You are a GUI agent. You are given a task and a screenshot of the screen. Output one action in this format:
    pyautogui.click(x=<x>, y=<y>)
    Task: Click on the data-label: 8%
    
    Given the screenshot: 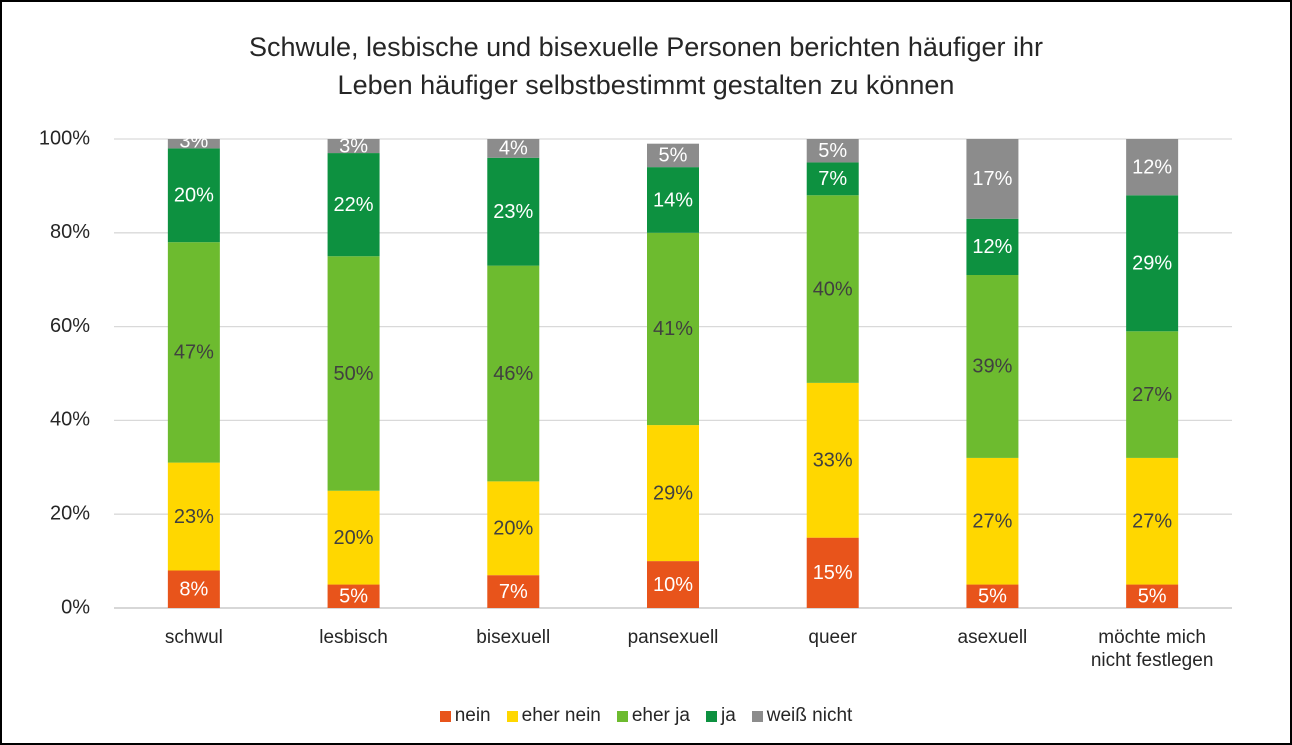 What is the action you would take?
    pyautogui.click(x=193, y=590)
    